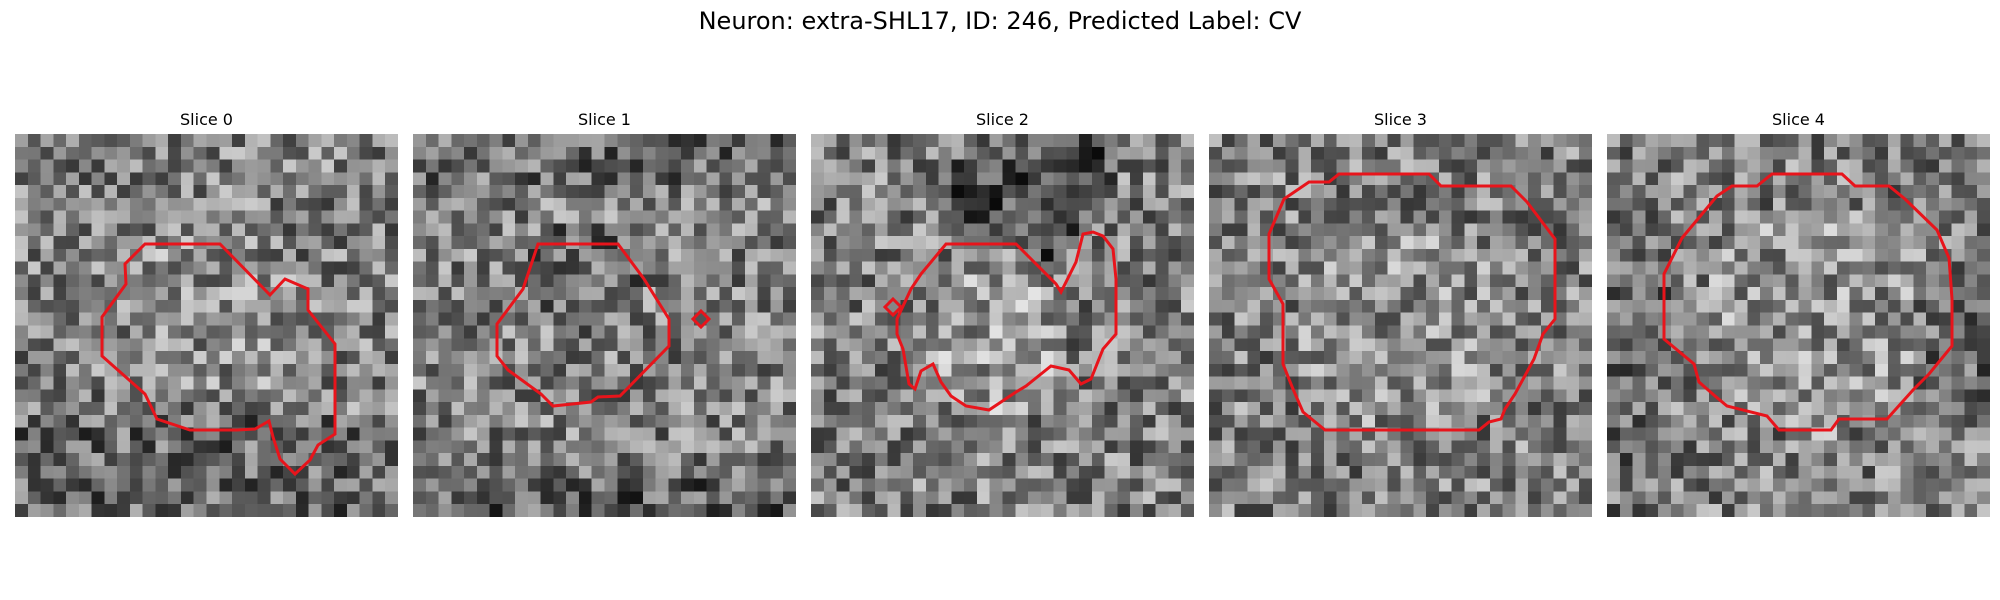 This screenshot has height=600, width=2000. I want to click on slice-panel-1: Slice 1, so click(604, 312).